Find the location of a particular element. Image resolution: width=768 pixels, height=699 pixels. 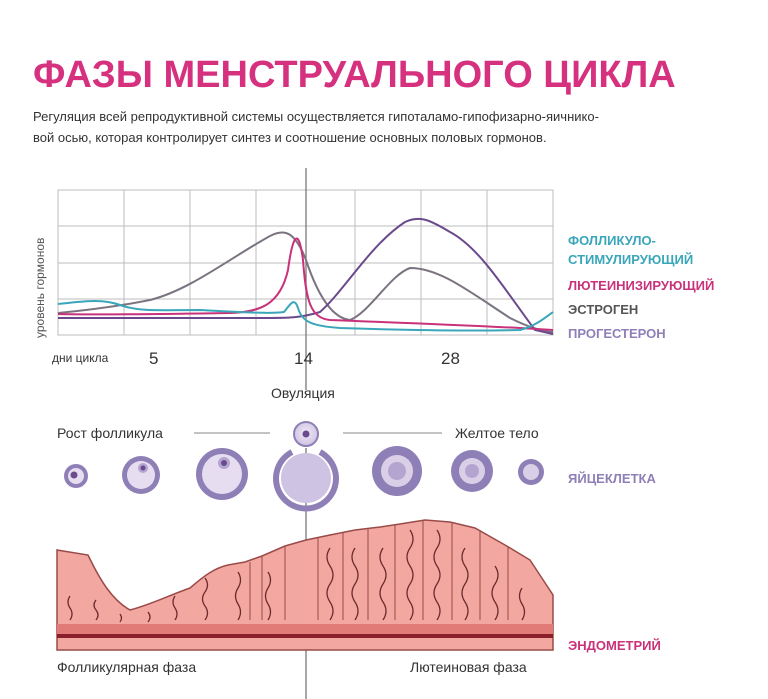

page-title: ФАЗЫ МЕНСТРУАЛЬНОГО ЦИКЛА is located at coordinates (354, 75).